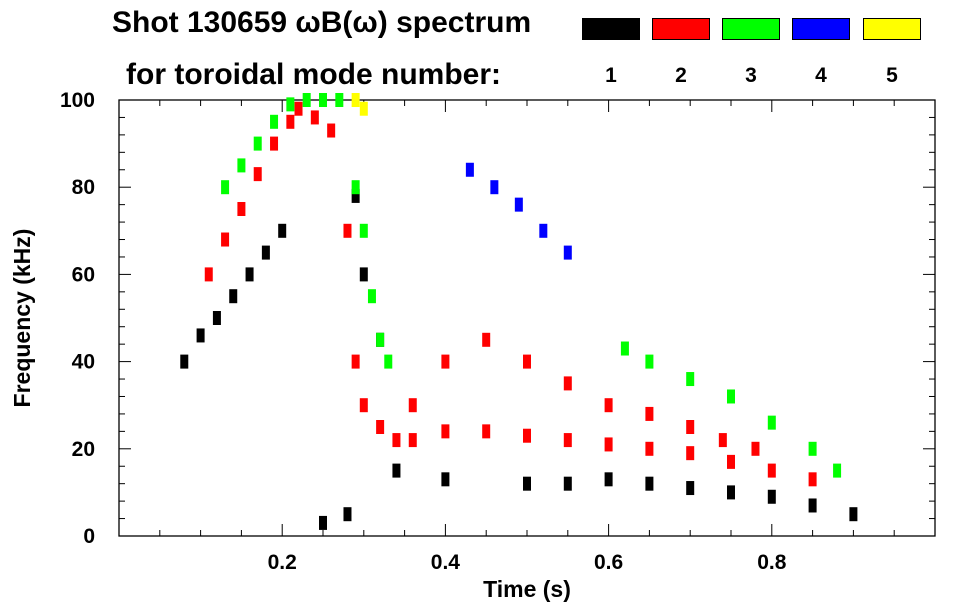  I want to click on y-tick-label: 60, so click(83, 274).